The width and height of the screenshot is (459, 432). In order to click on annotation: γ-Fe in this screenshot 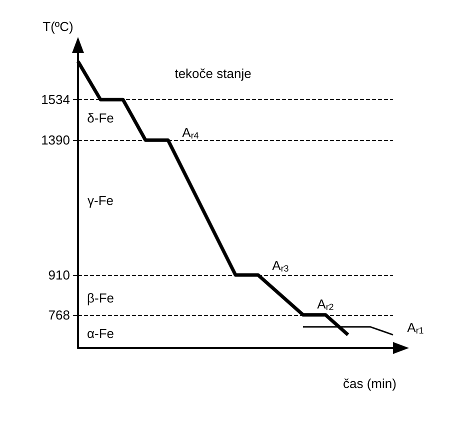, I will do `click(101, 200)`.